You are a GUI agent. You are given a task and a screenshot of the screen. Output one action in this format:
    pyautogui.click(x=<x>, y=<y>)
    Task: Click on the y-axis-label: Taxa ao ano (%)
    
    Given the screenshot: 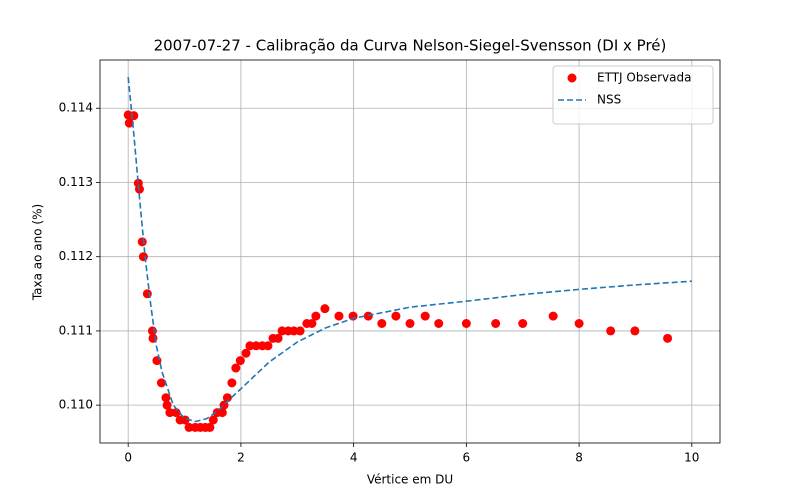 What is the action you would take?
    pyautogui.click(x=38, y=252)
    